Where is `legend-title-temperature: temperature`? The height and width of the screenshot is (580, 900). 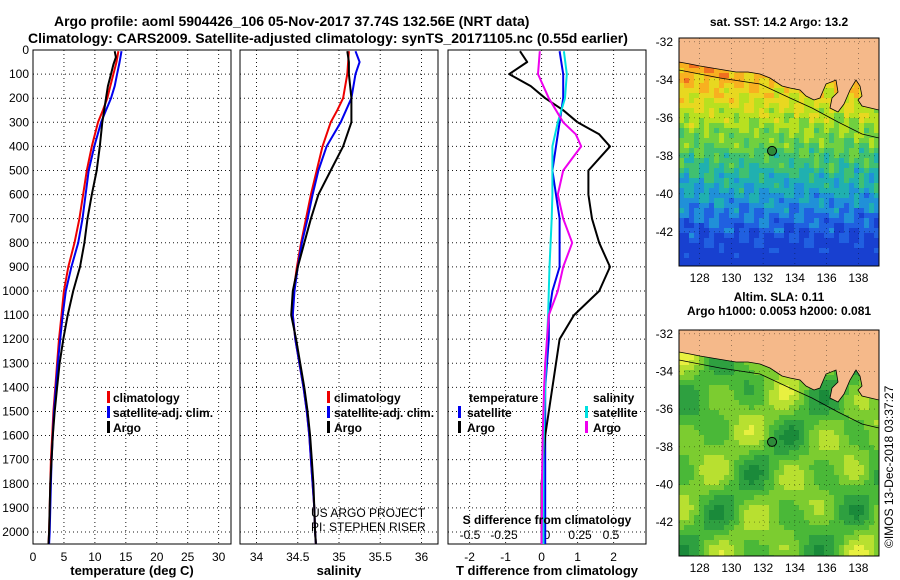
legend-title-temperature: temperature is located at coordinates (504, 398).